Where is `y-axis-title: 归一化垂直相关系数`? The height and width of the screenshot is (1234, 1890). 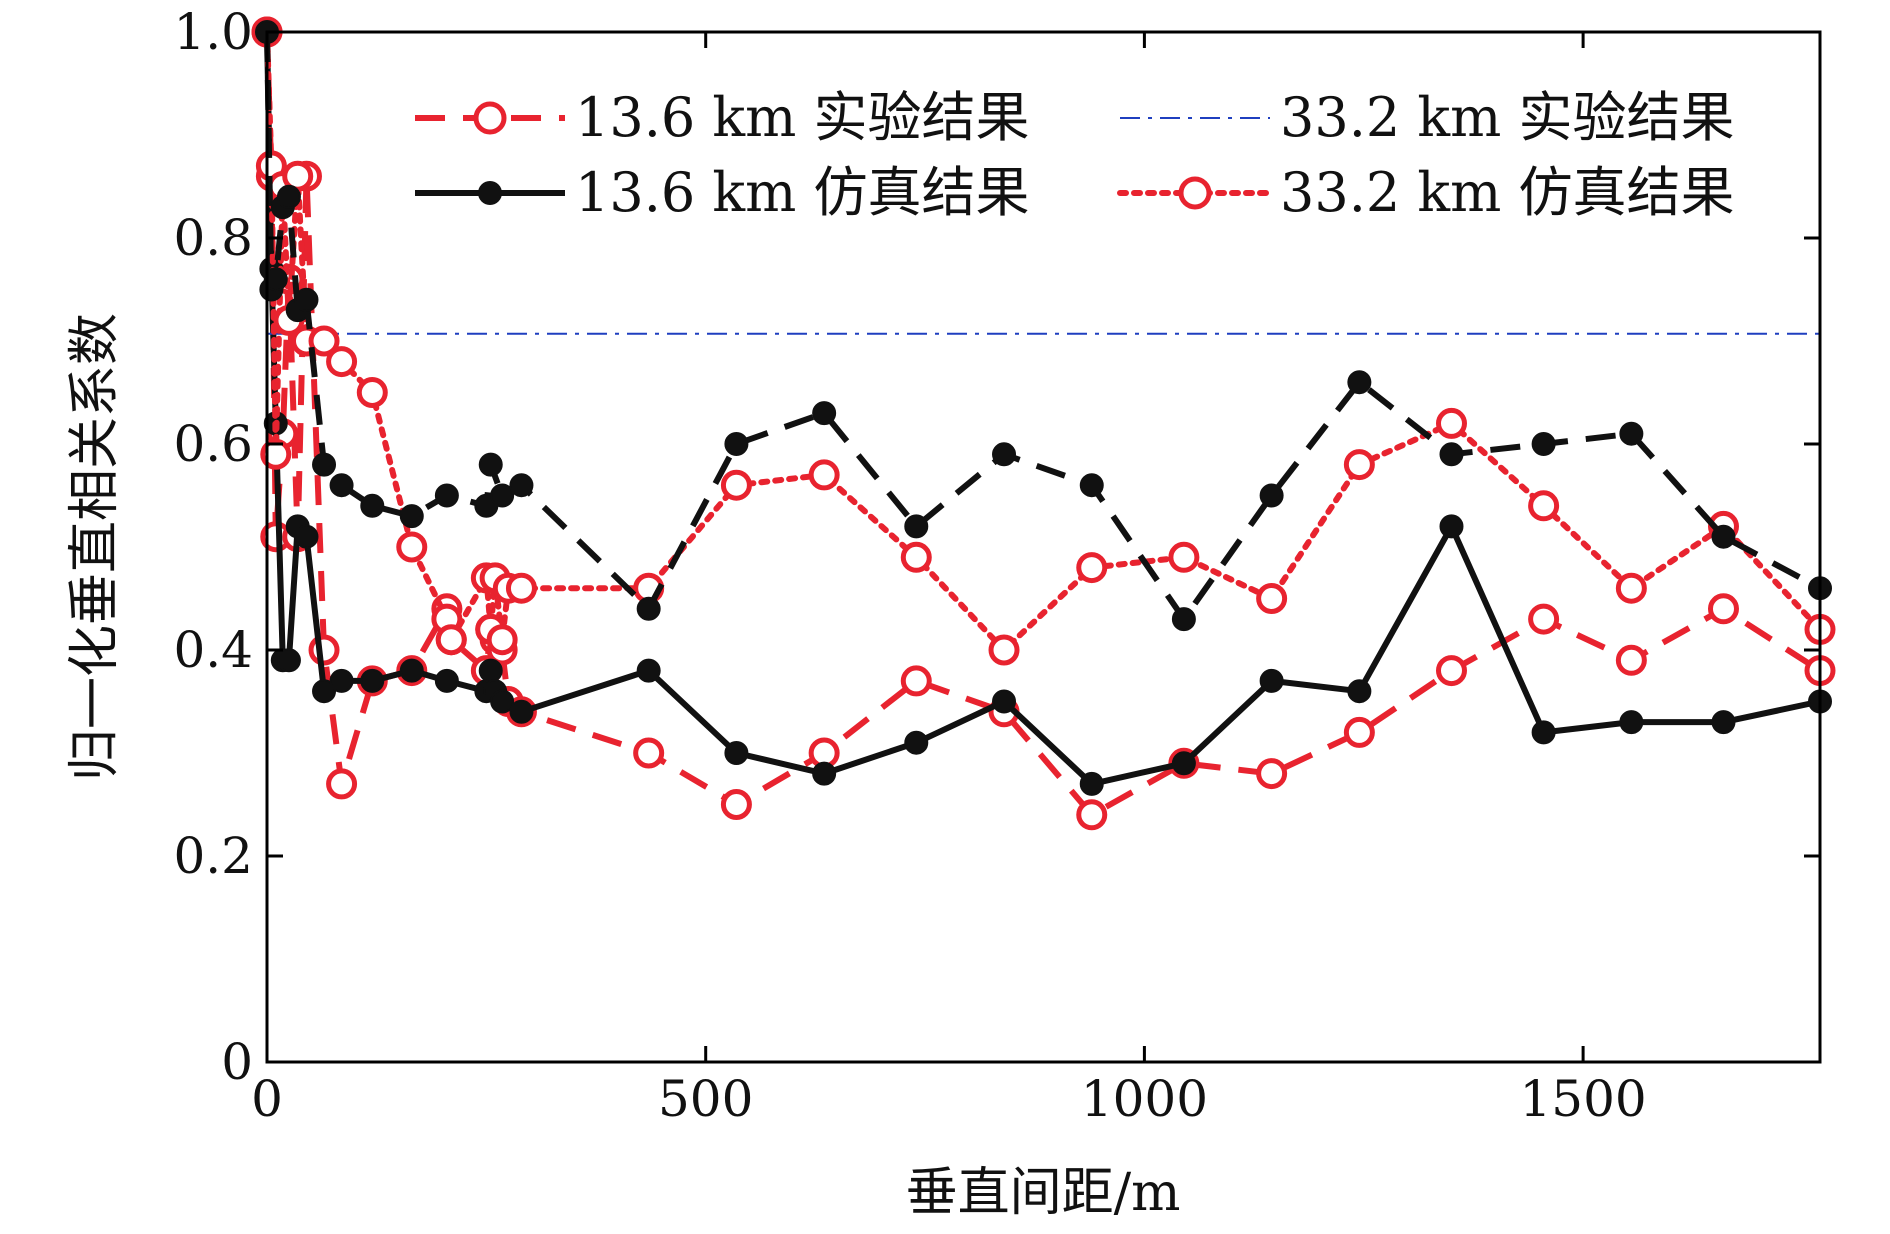 y-axis-title: 归一化垂直相关系数 is located at coordinates (95, 547).